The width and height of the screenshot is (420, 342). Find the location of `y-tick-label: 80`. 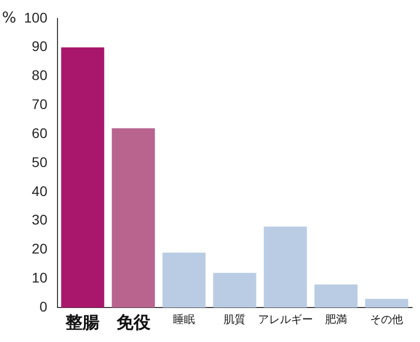

y-tick-label: 80 is located at coordinates (40, 75).